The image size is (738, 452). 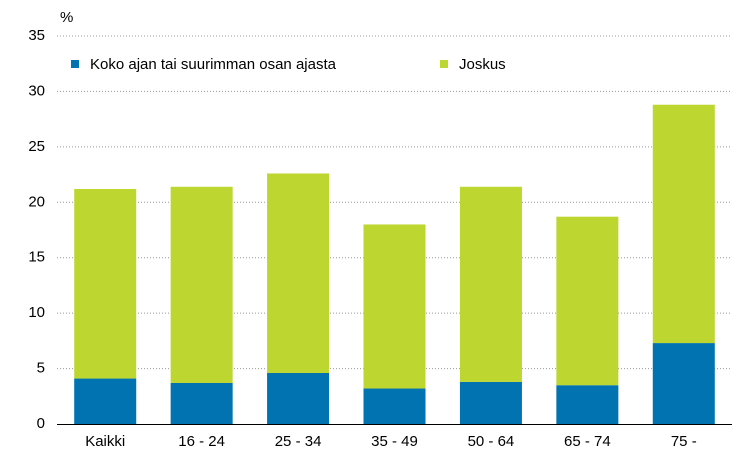 I want to click on x-tick-label: 35 - 49, so click(x=394, y=441).